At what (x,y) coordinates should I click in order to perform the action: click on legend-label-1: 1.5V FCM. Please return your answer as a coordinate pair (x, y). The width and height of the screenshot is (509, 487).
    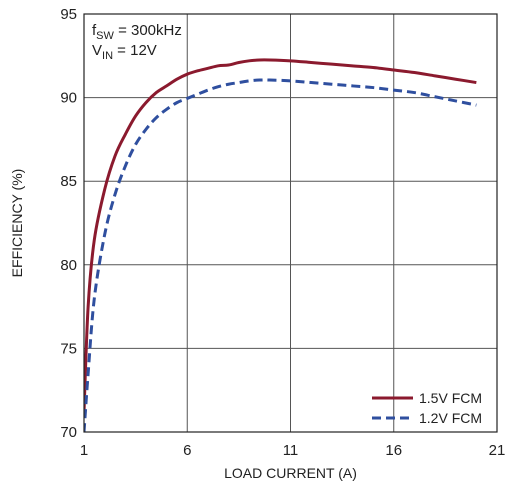
    Looking at the image, I should click on (450, 398).